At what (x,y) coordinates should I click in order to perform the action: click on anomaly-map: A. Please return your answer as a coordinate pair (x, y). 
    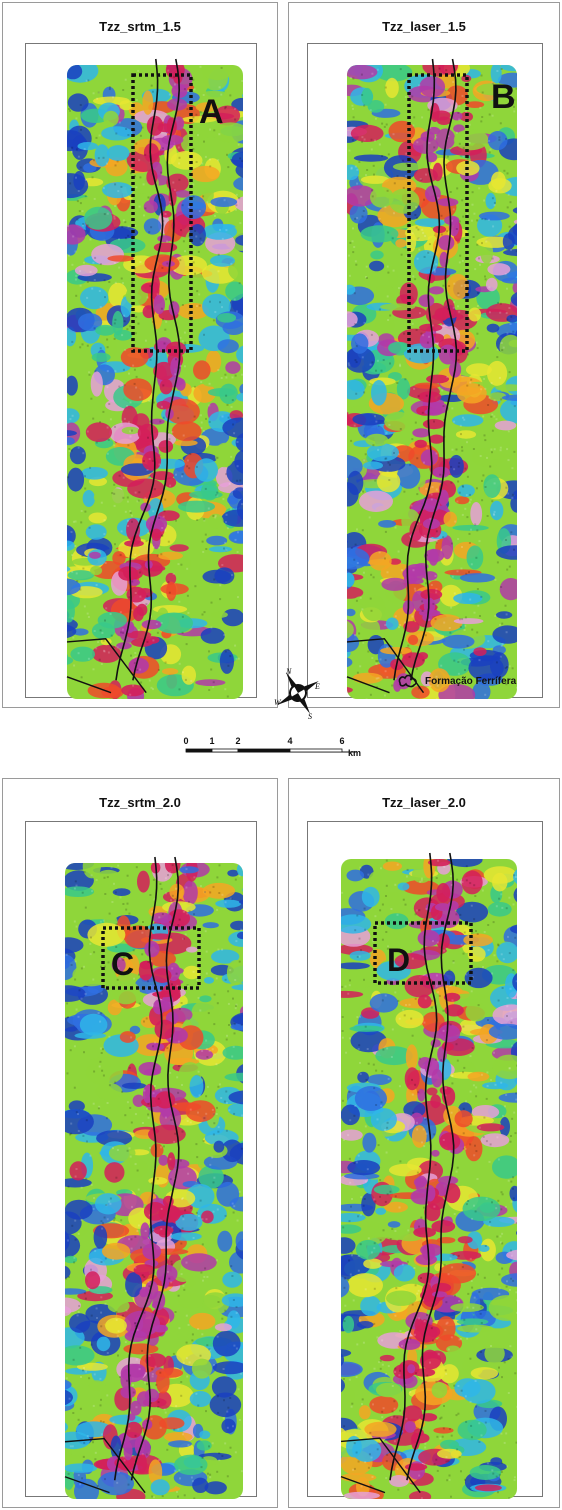
    Looking at the image, I should click on (154, 378).